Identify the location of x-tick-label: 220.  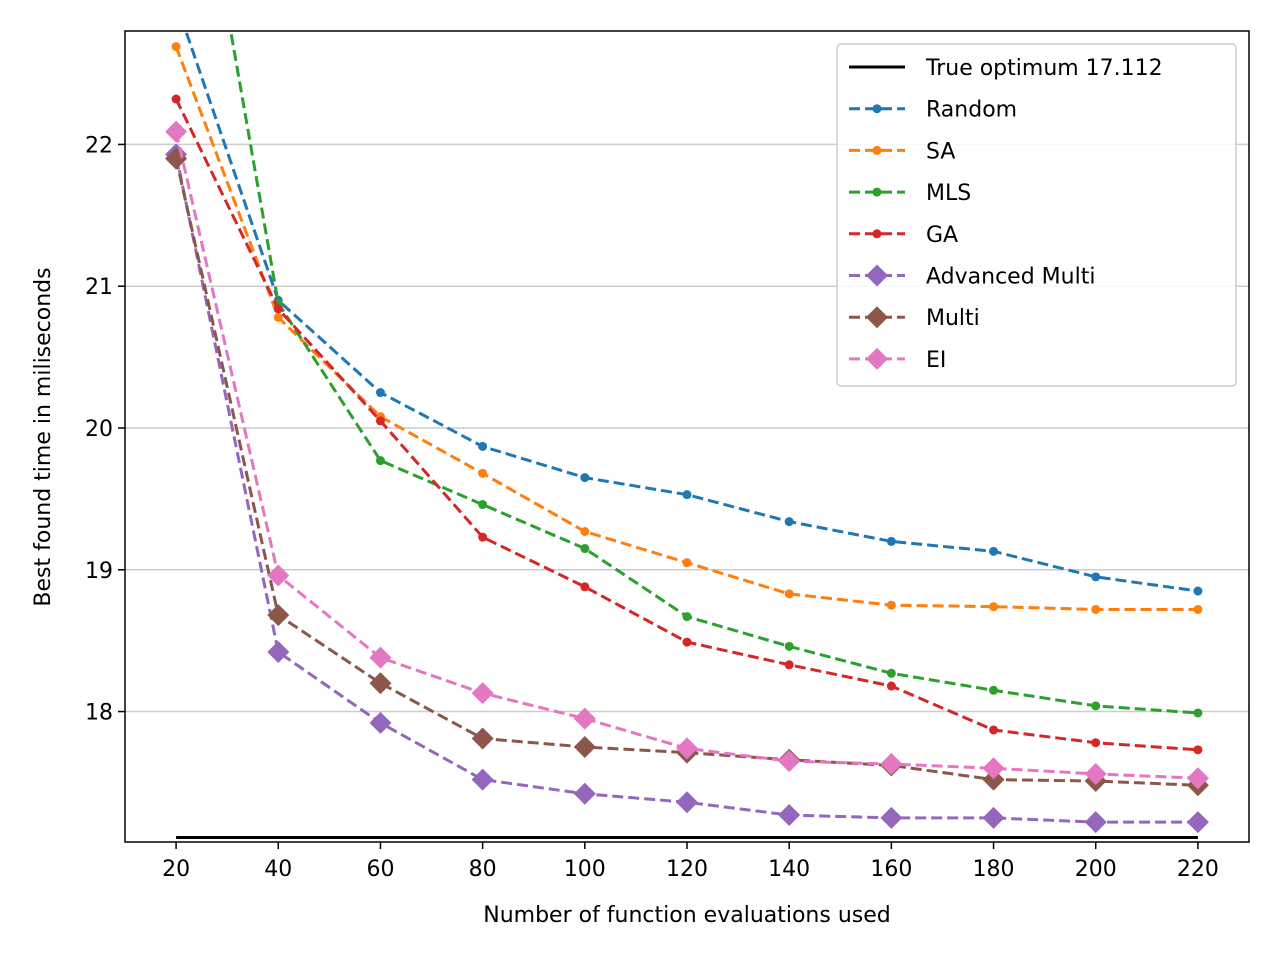
(1198, 869).